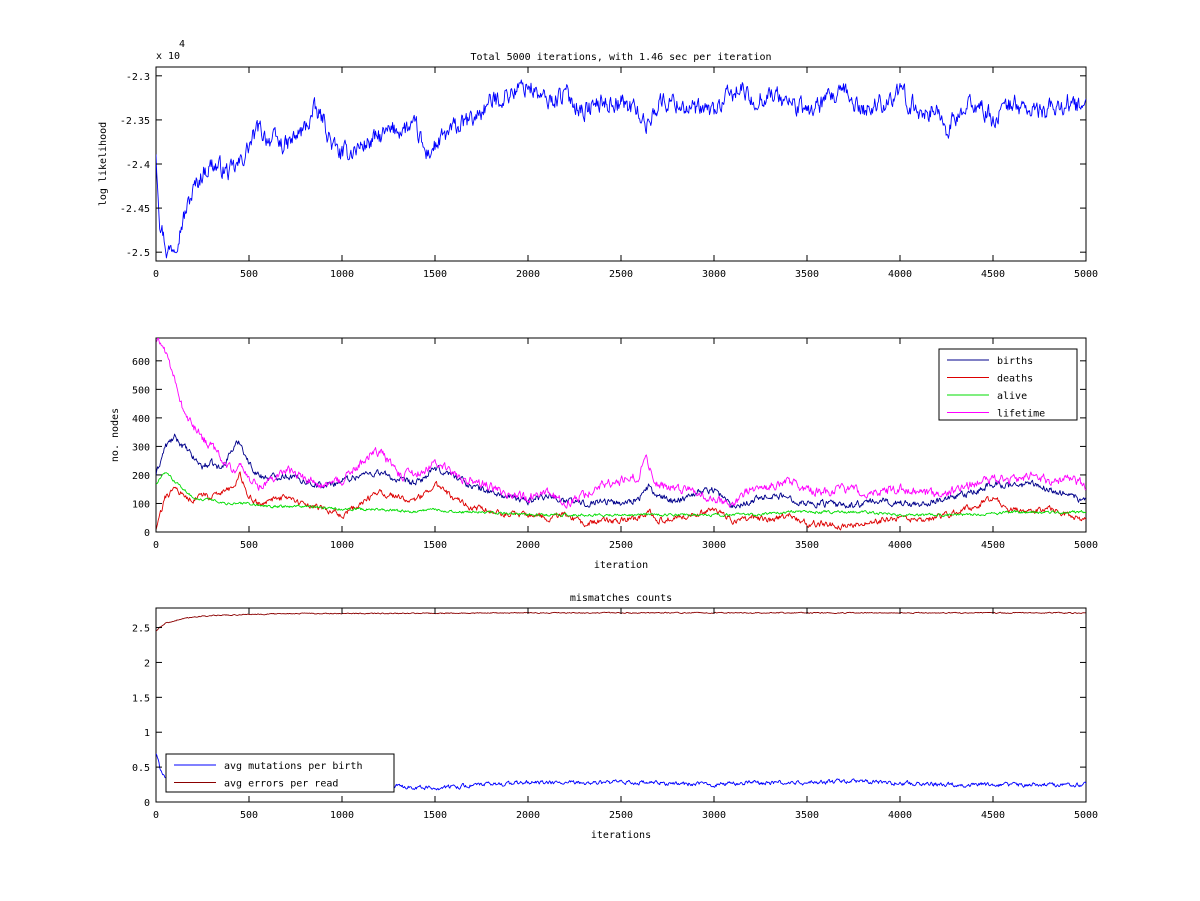  Describe the element at coordinates (141, 768) in the screenshot. I see `y-tick-label: 0.5` at that location.